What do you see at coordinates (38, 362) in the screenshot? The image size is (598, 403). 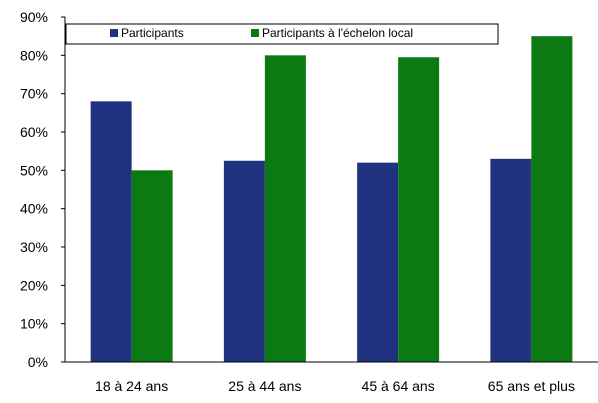 I see `y-tick-label: 0%` at bounding box center [38, 362].